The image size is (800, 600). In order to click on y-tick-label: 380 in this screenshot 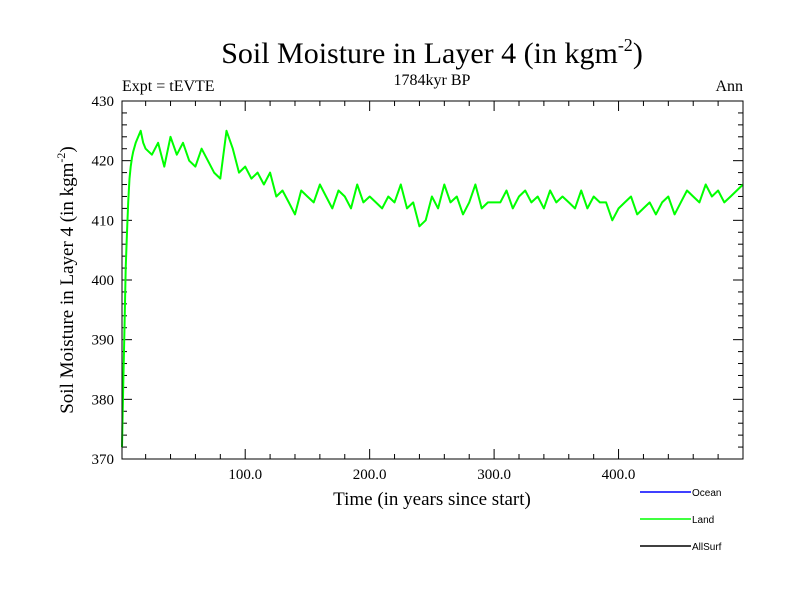, I will do `click(103, 400)`.